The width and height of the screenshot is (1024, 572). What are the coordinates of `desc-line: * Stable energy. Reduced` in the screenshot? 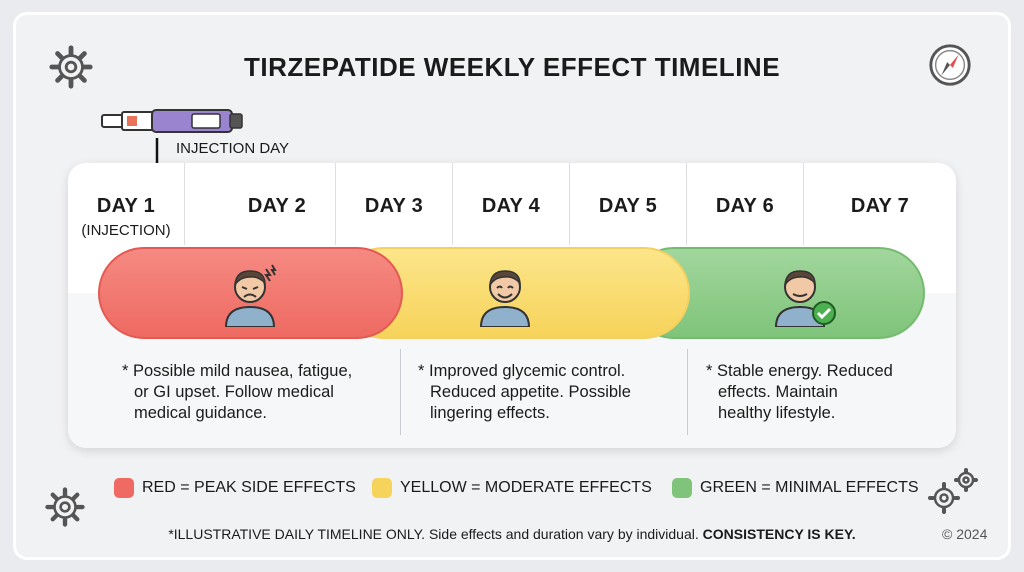 It's located at (799, 371).